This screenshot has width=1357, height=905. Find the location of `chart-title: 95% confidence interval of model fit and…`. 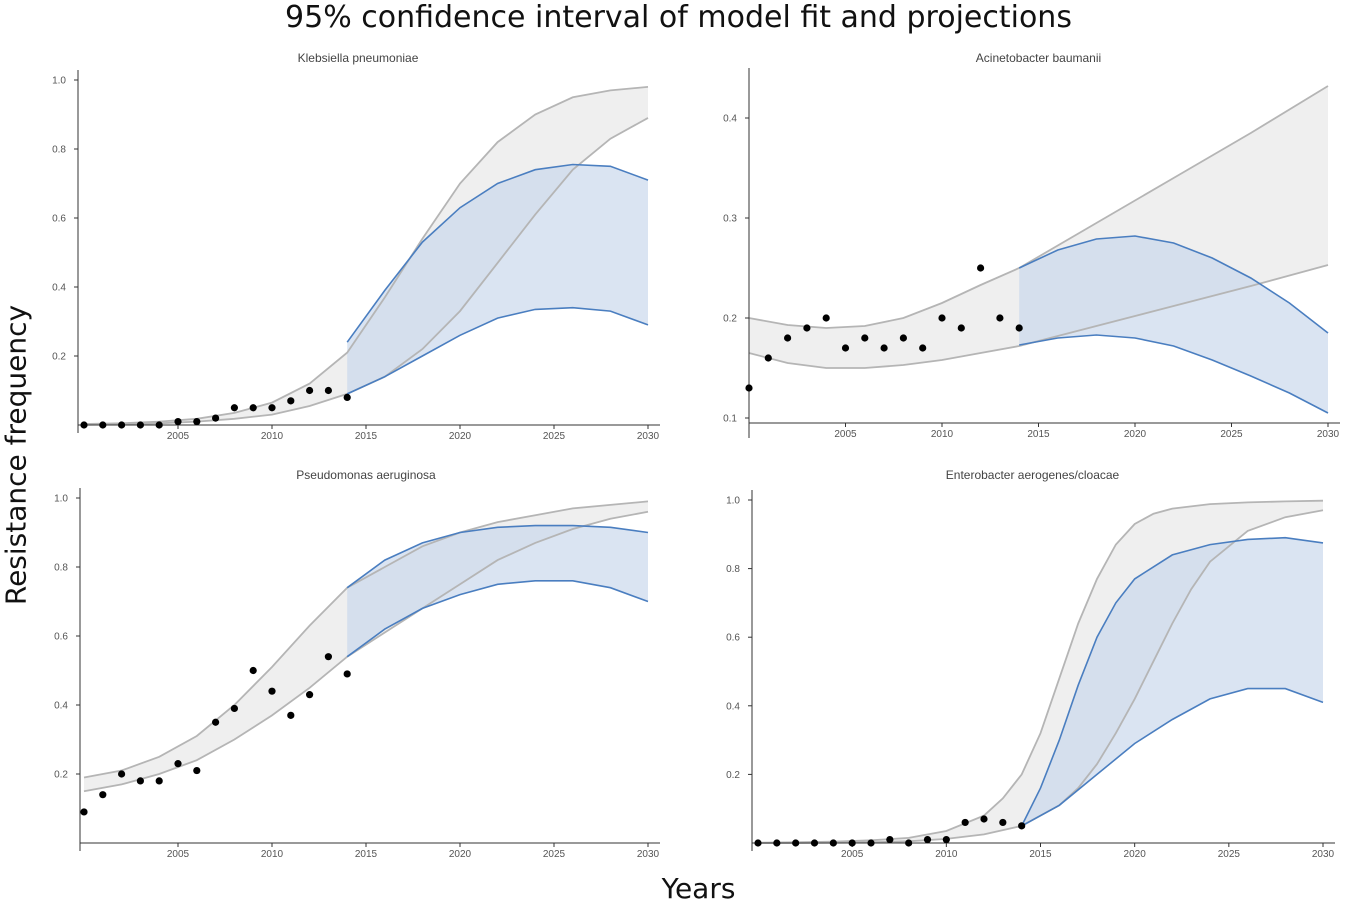

chart-title: 95% confidence interval of model fit and… is located at coordinates (678, 17).